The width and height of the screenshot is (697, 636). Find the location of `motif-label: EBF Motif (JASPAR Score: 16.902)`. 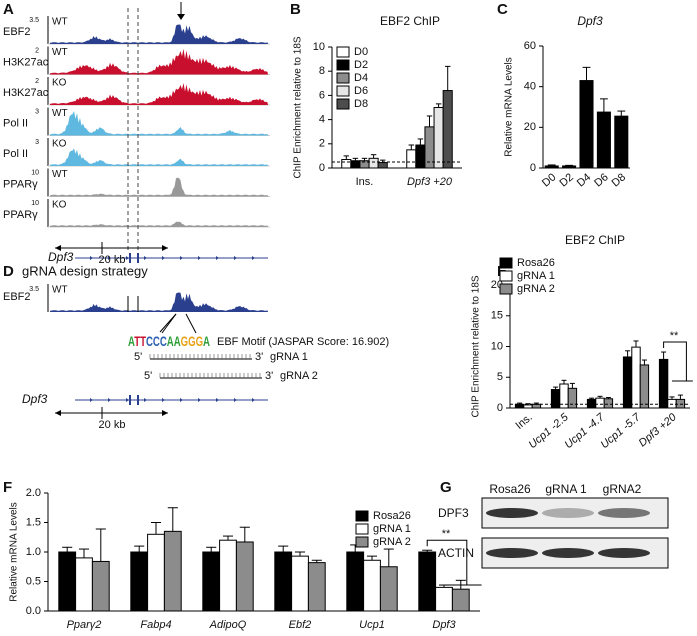

motif-label: EBF Motif (JASPAR Score: 16.902) is located at coordinates (303, 342).